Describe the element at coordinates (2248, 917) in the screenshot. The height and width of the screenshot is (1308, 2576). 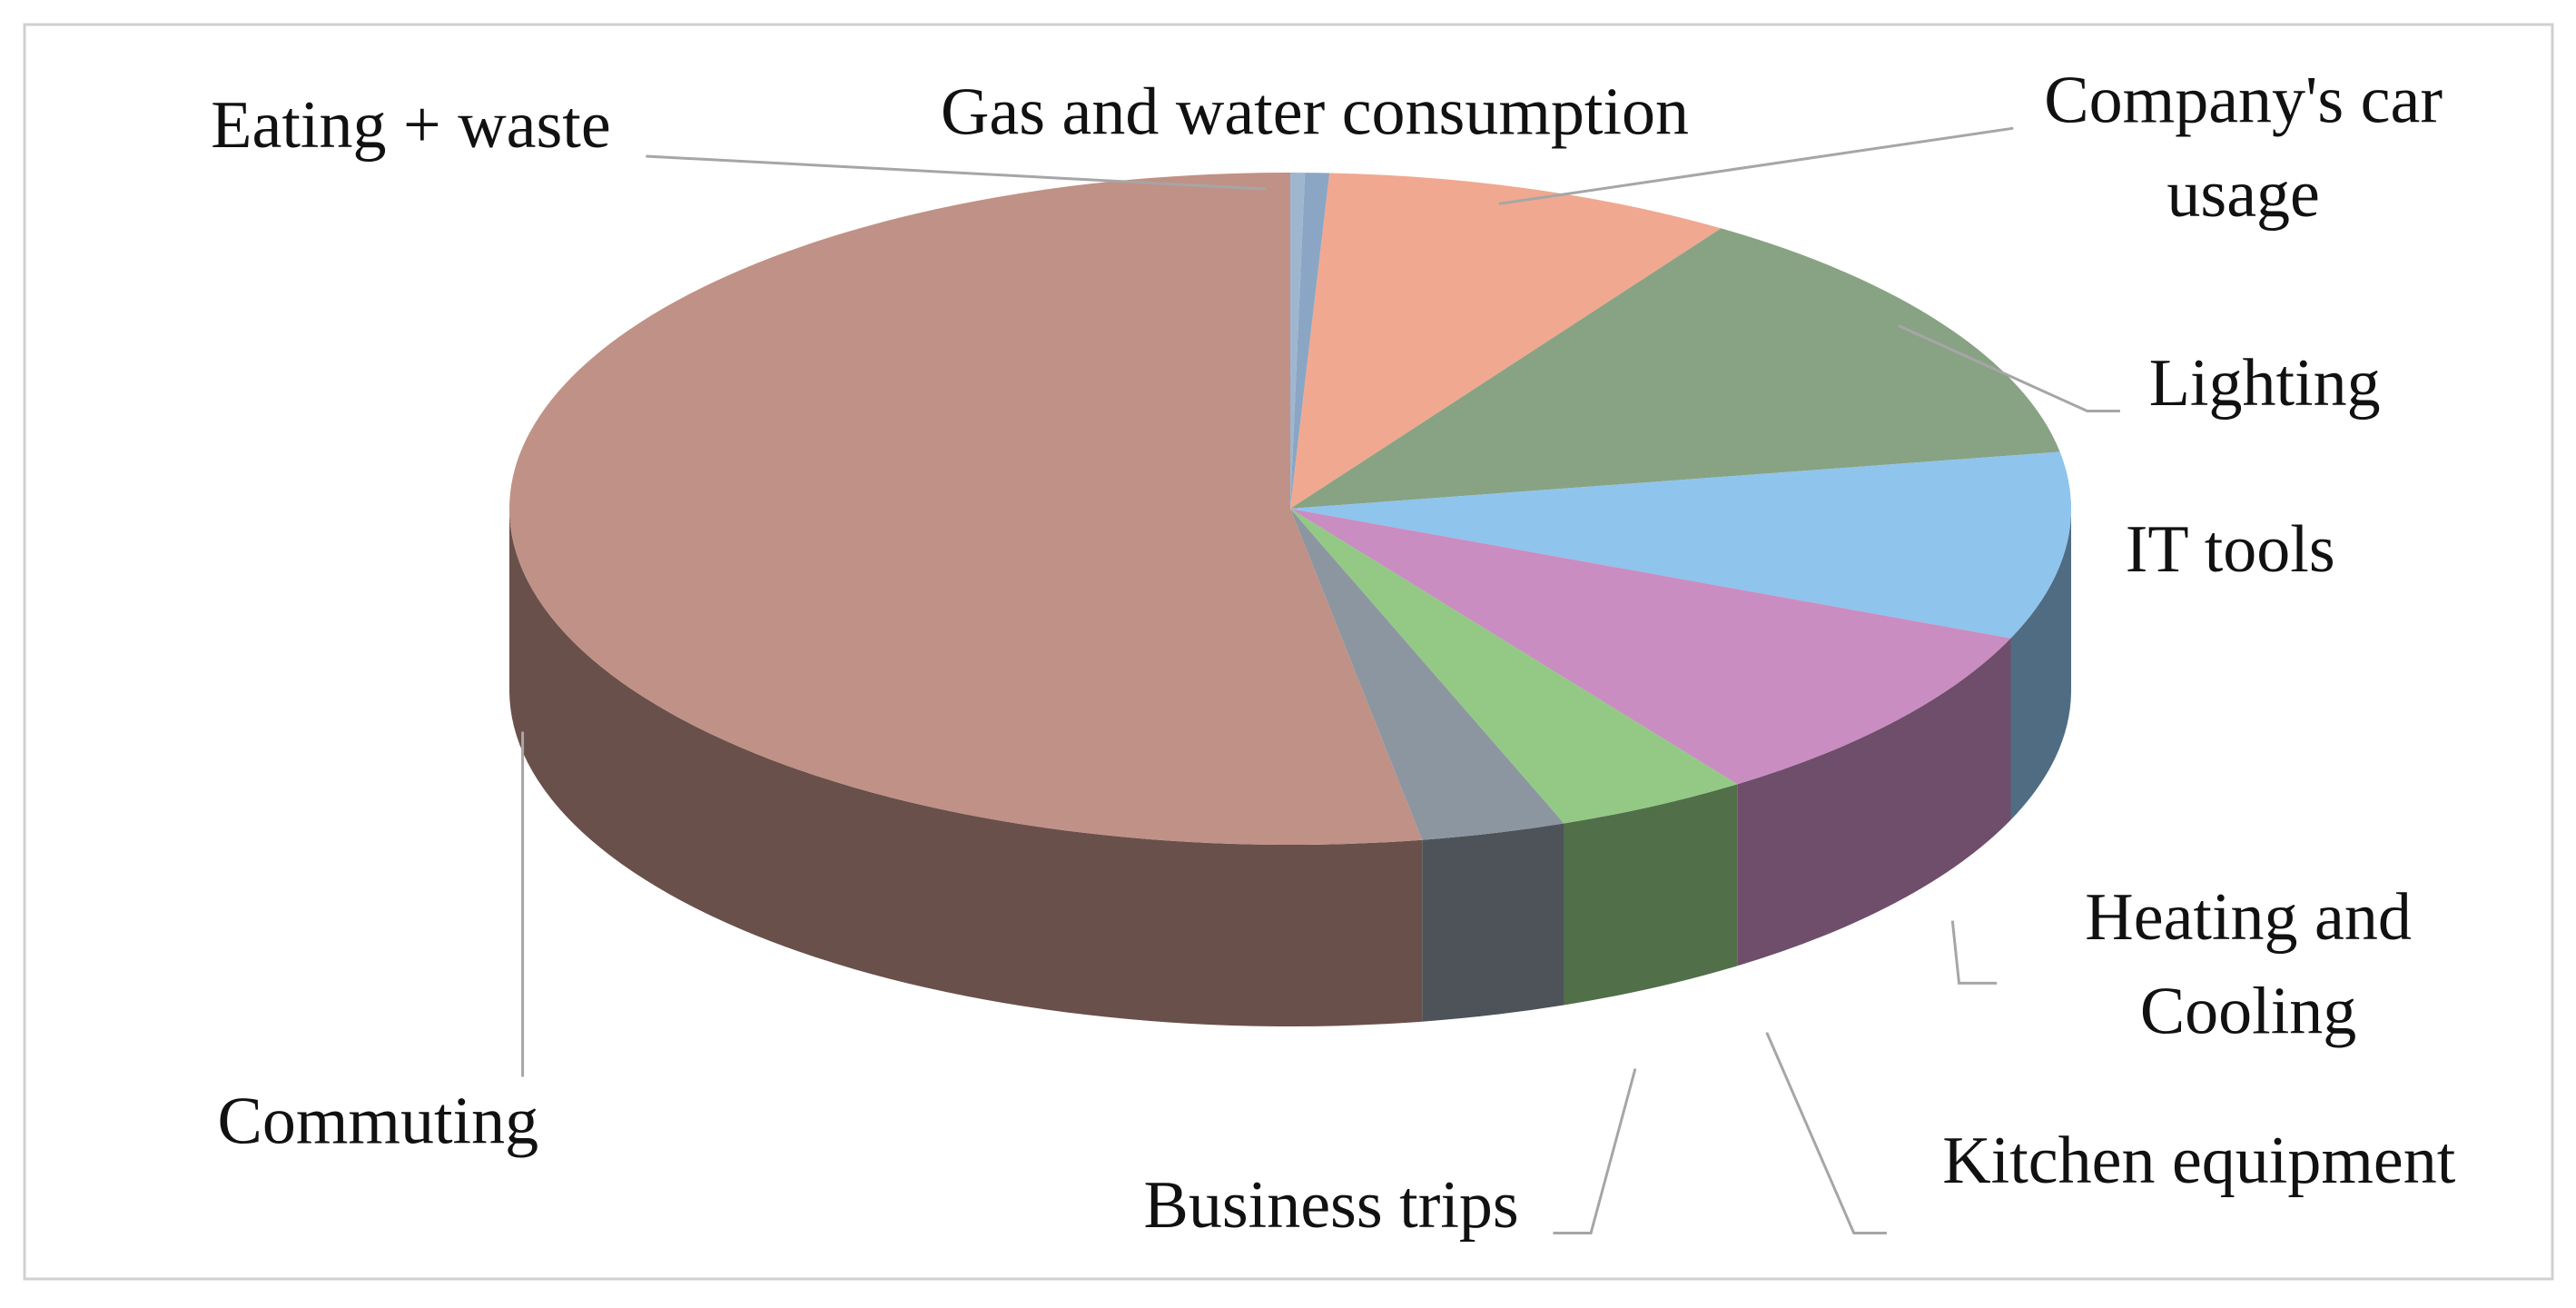
I see `label-line: Heating and` at that location.